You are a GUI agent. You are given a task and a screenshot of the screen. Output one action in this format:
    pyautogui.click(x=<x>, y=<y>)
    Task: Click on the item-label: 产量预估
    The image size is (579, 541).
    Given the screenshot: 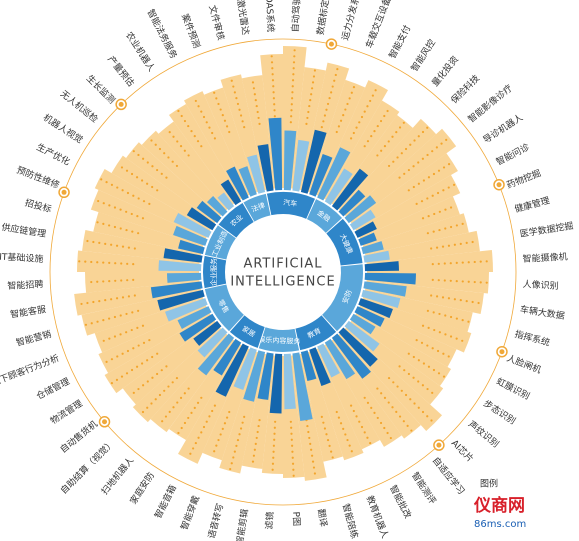 What is the action you would take?
    pyautogui.click(x=121, y=71)
    